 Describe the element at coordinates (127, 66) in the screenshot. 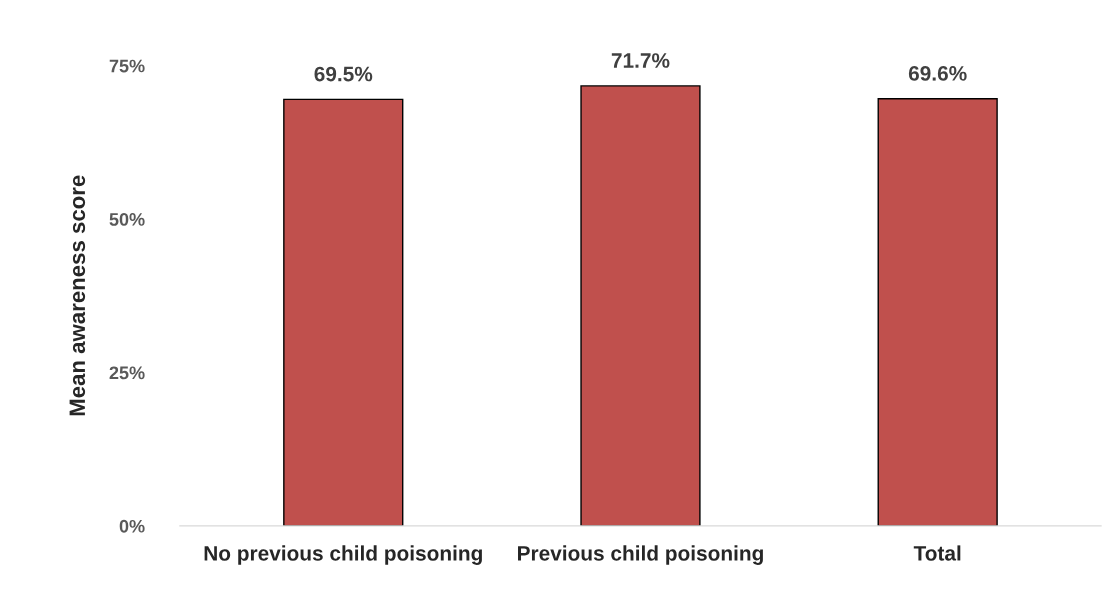

I see `y-tick-label: 75%` at that location.